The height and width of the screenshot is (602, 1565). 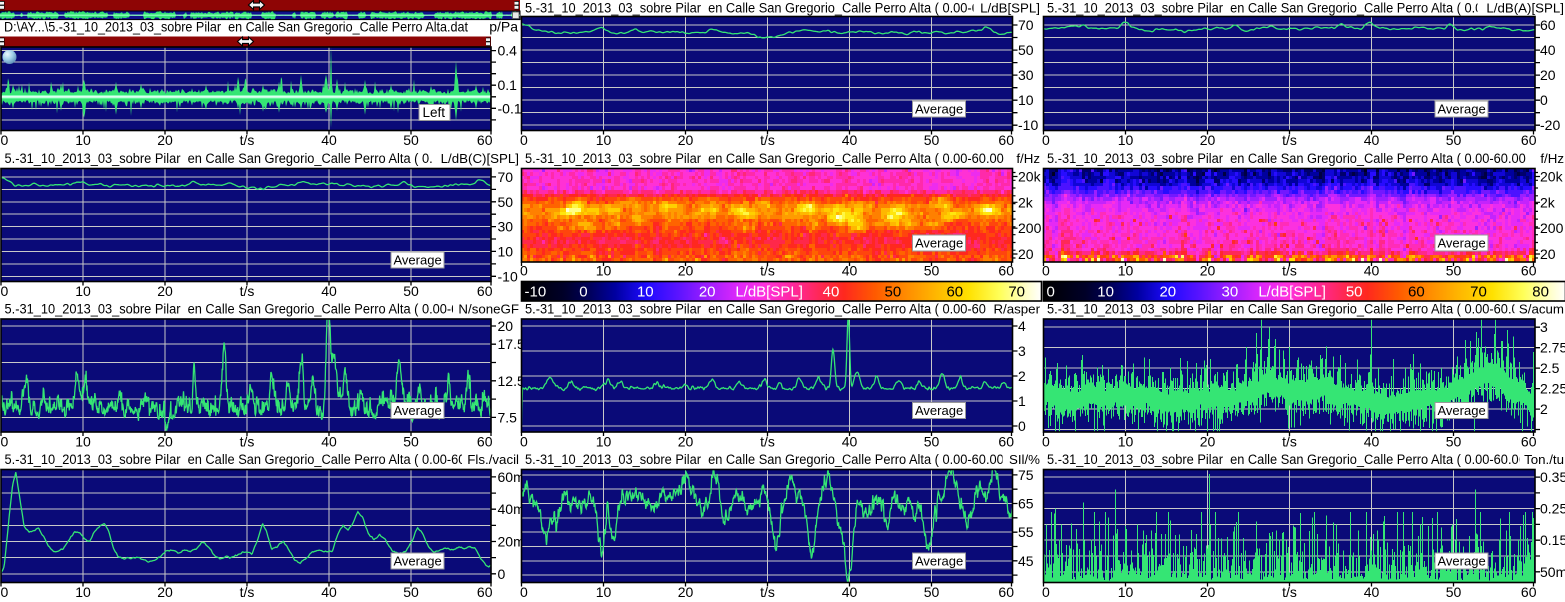 I want to click on svg-text: -20, so click(x=1550, y=125).